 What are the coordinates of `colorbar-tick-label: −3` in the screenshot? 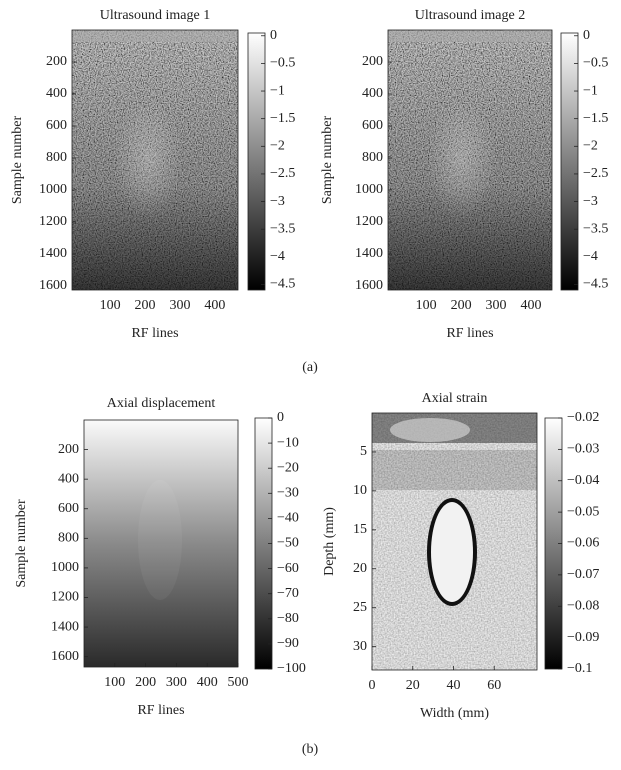 It's located at (590, 201).